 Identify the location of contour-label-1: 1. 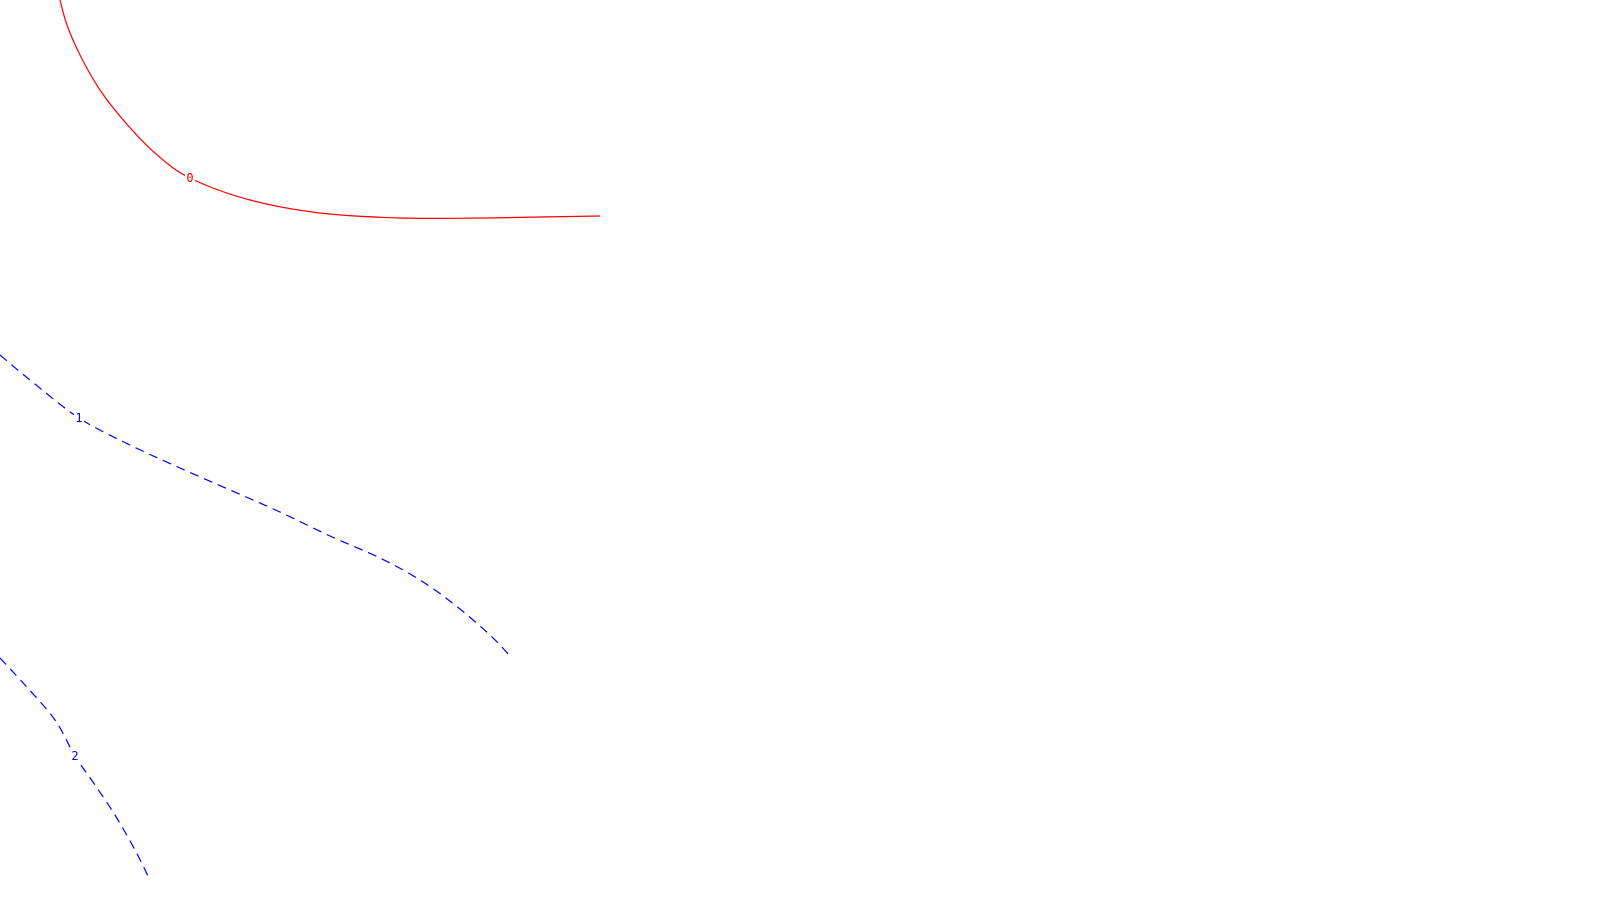
(78, 418).